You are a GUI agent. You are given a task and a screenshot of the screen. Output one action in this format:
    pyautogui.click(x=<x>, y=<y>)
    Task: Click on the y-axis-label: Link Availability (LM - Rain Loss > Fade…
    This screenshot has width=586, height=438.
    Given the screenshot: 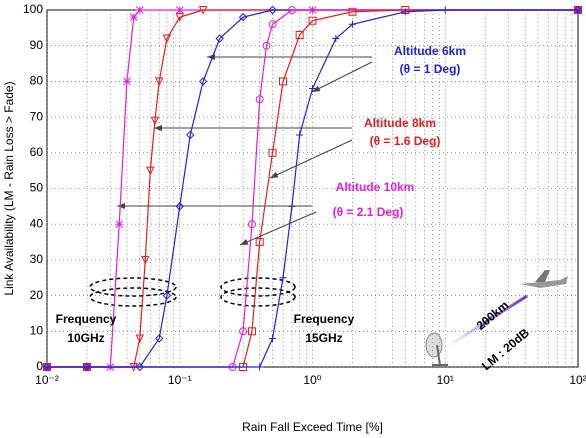 What is the action you would take?
    pyautogui.click(x=9, y=188)
    